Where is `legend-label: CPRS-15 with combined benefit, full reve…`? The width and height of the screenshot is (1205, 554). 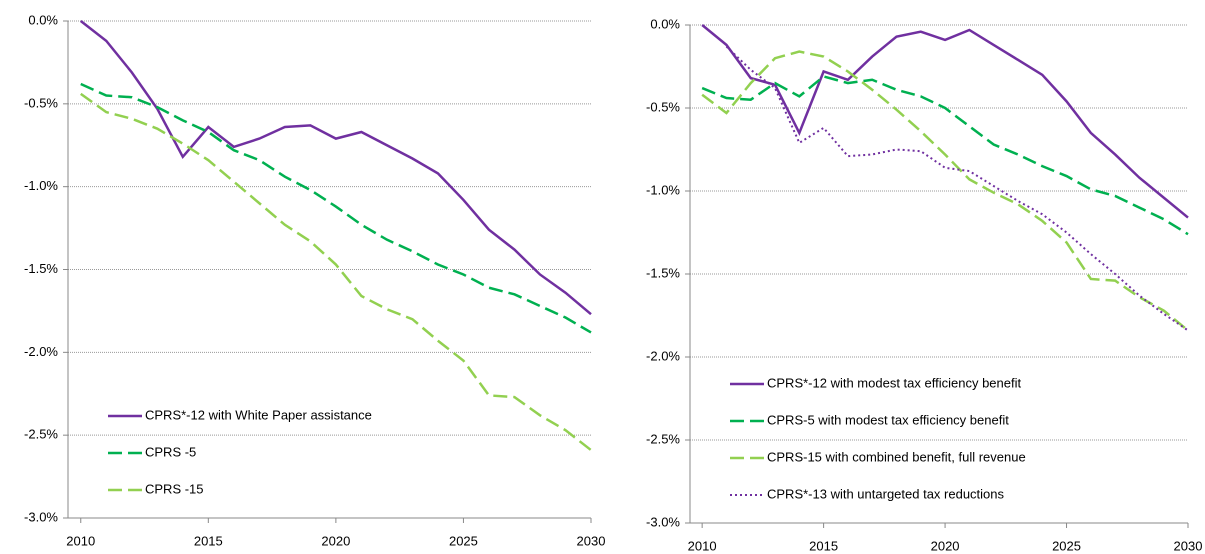
legend-label: CPRS-15 with combined benefit, full reve… is located at coordinates (896, 456).